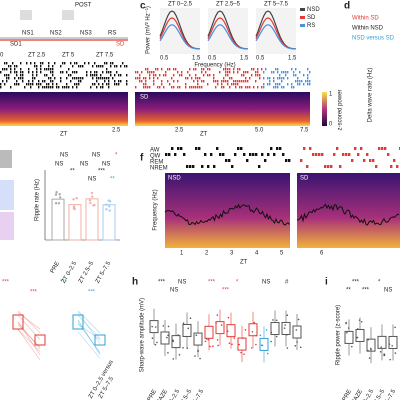 This screenshot has height=405, width=400. What do you see at coordinates (365, 19) in the screenshot?
I see `legend: Within SD` at bounding box center [365, 19].